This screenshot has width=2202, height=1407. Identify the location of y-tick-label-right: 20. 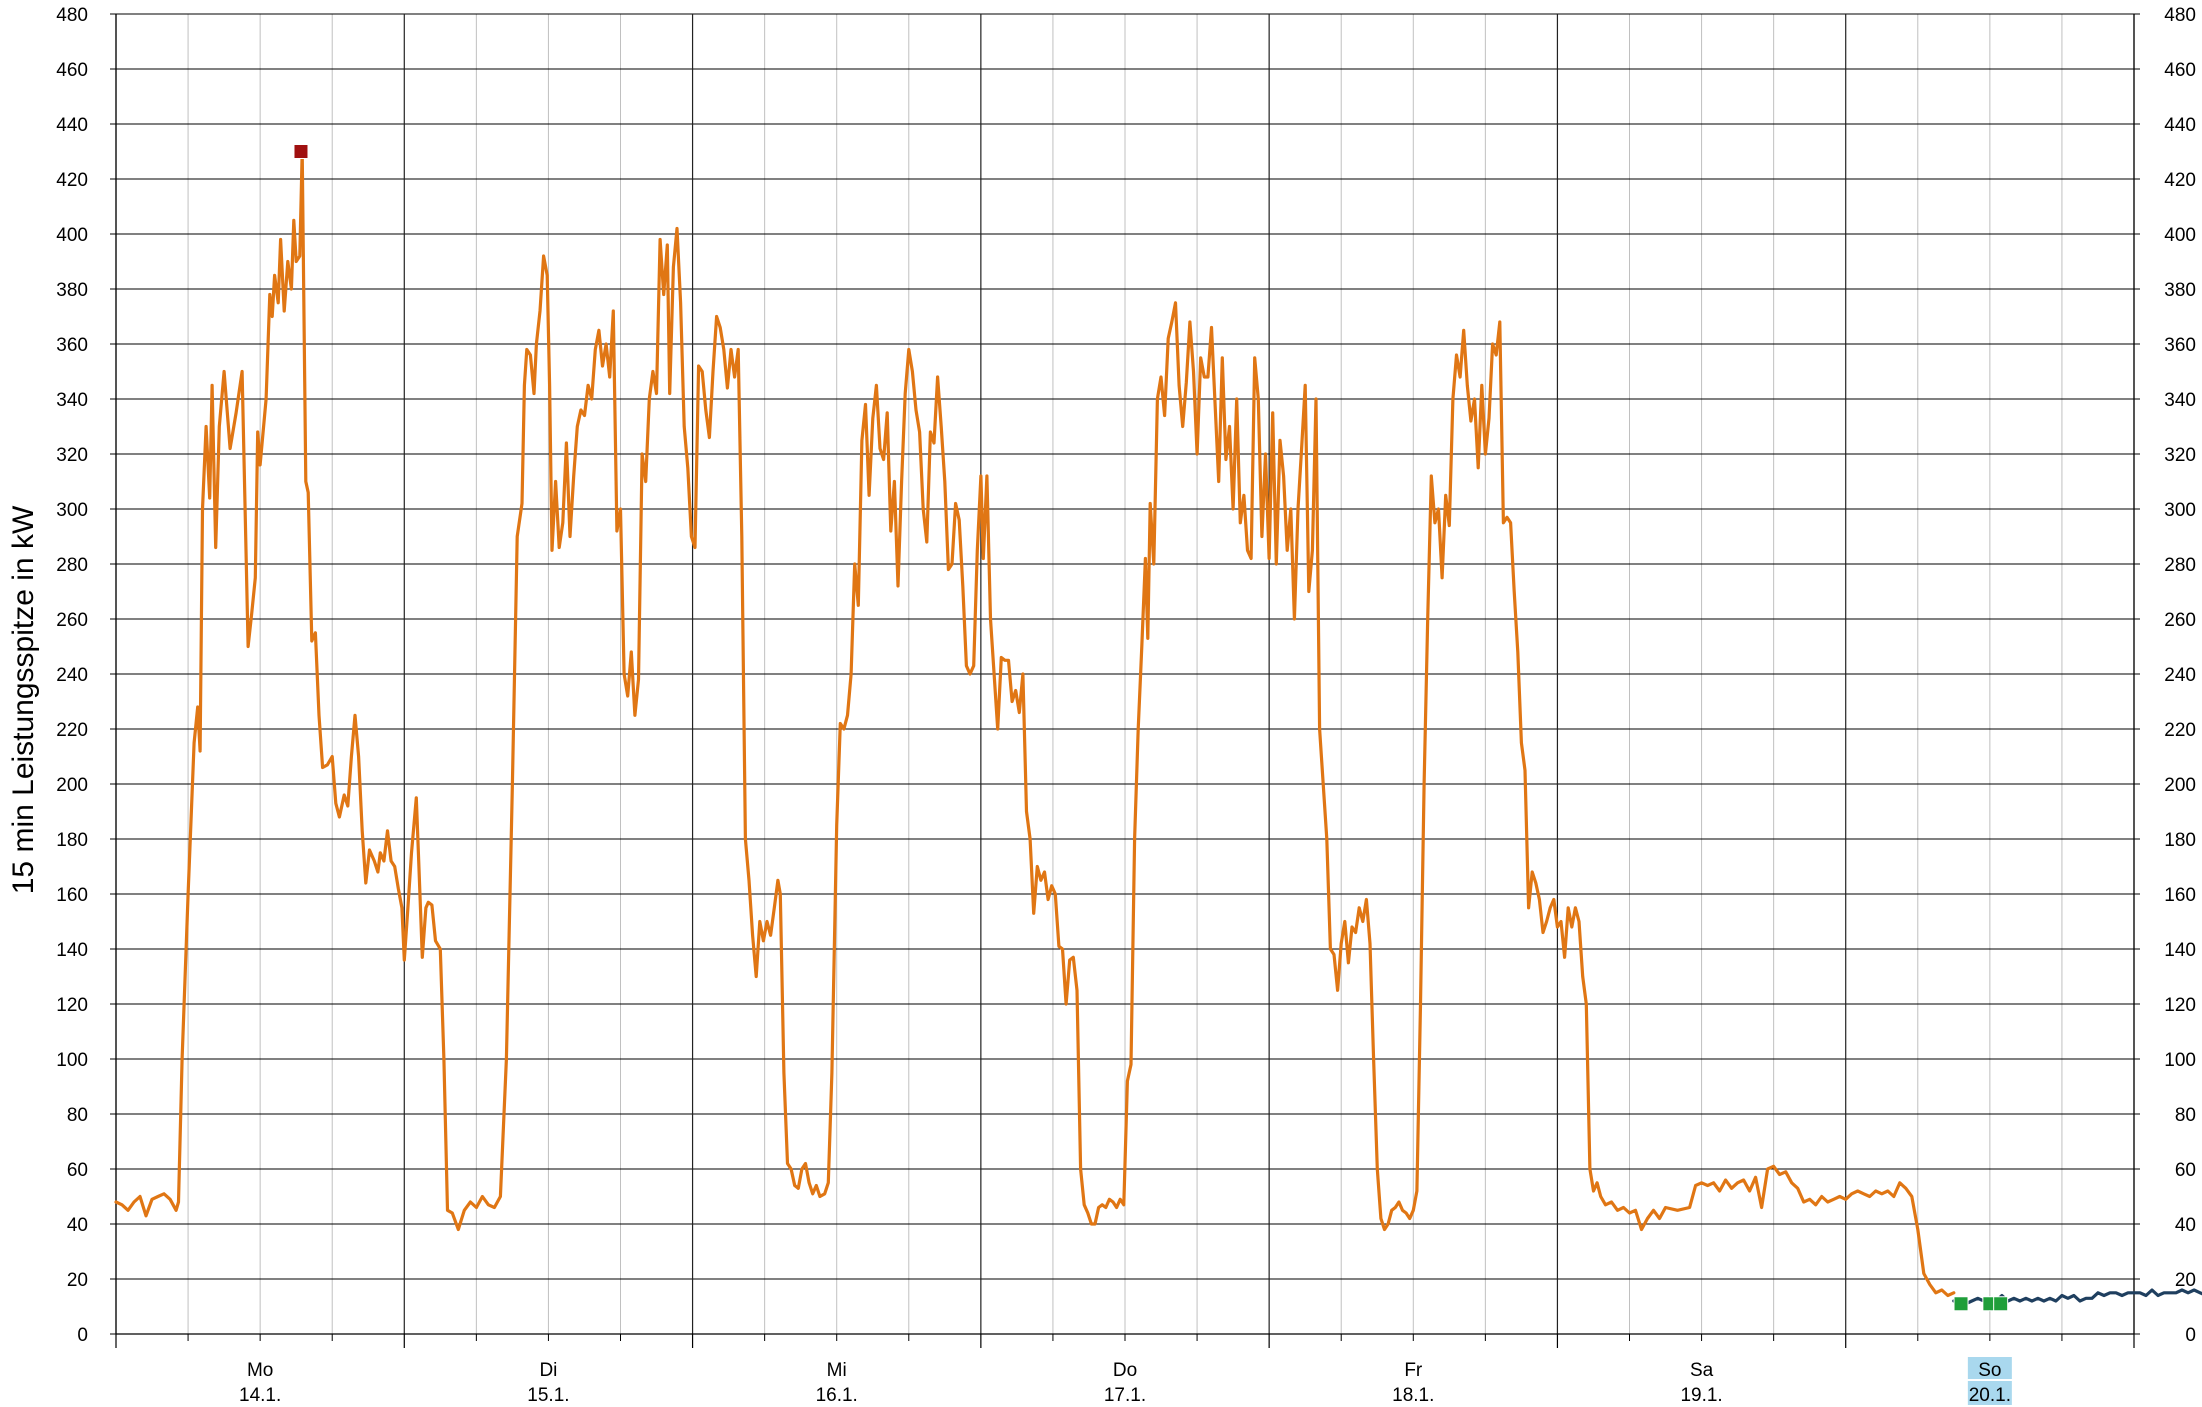
(2185, 1280).